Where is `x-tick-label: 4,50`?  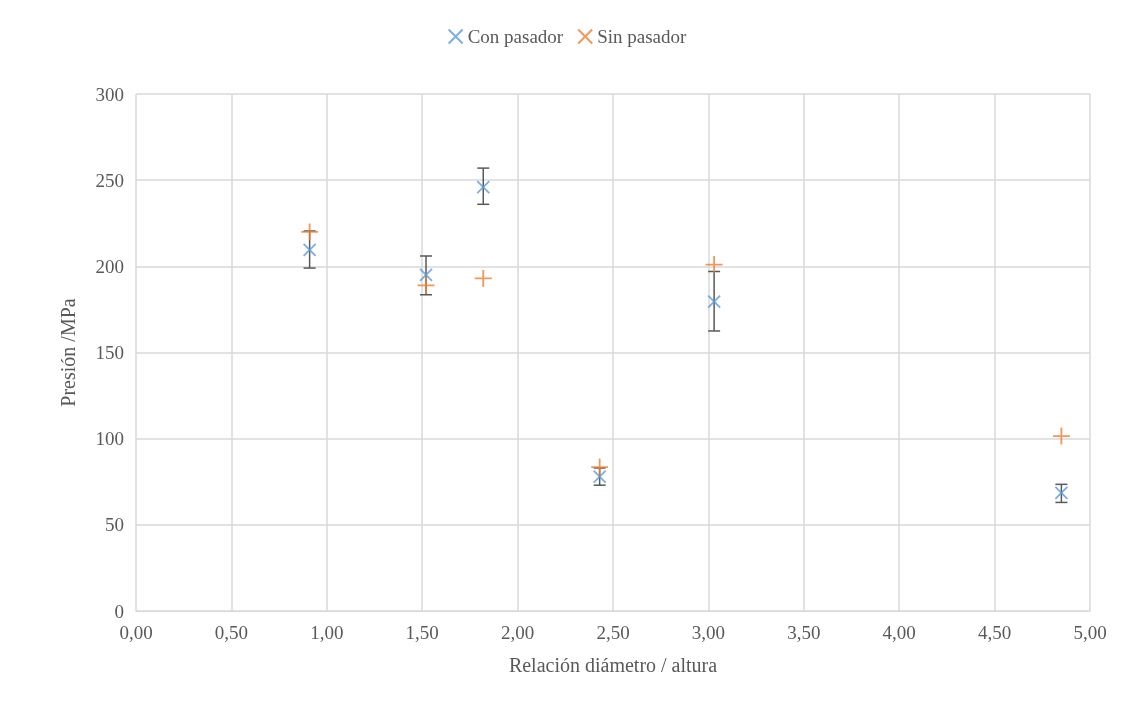 x-tick-label: 4,50 is located at coordinates (994, 632).